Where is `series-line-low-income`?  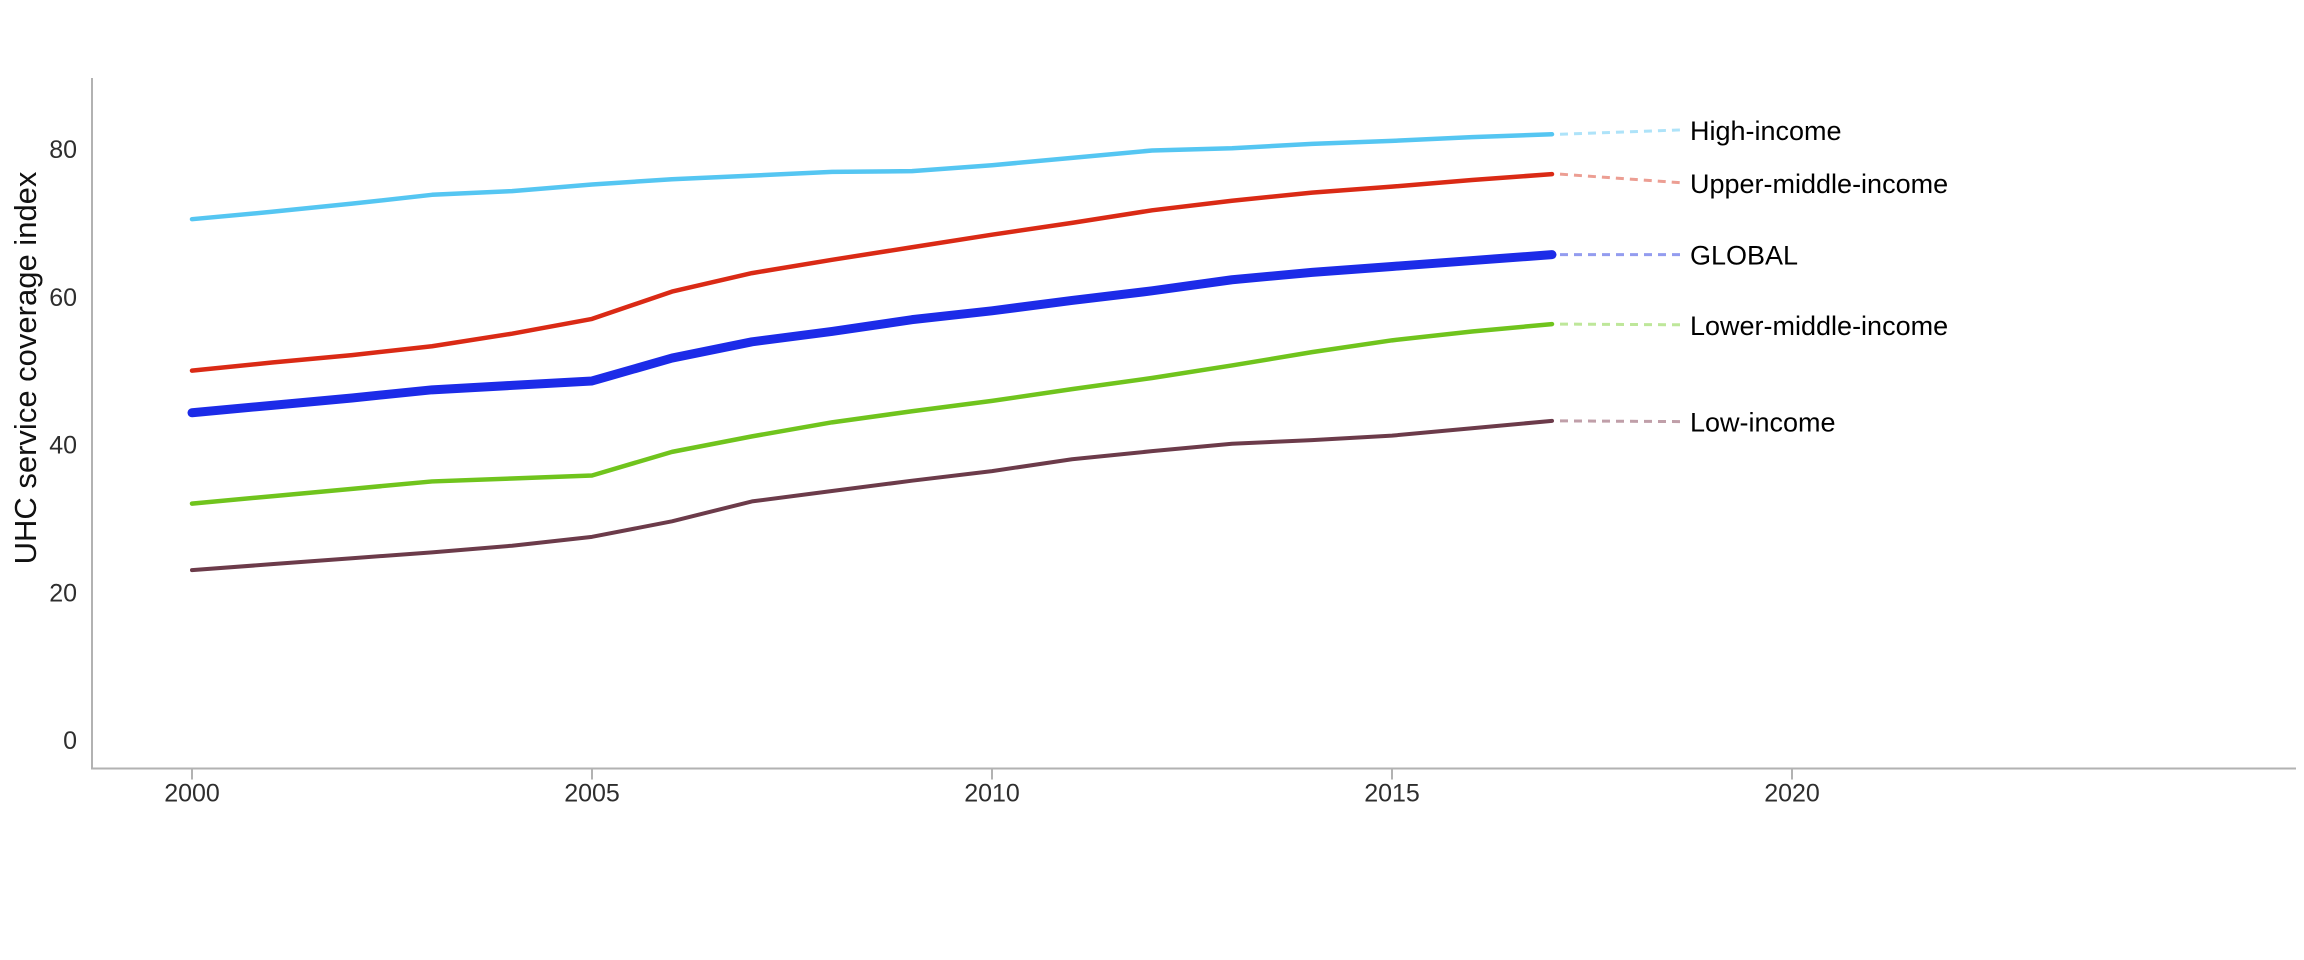
series-line-low-income is located at coordinates (872, 495).